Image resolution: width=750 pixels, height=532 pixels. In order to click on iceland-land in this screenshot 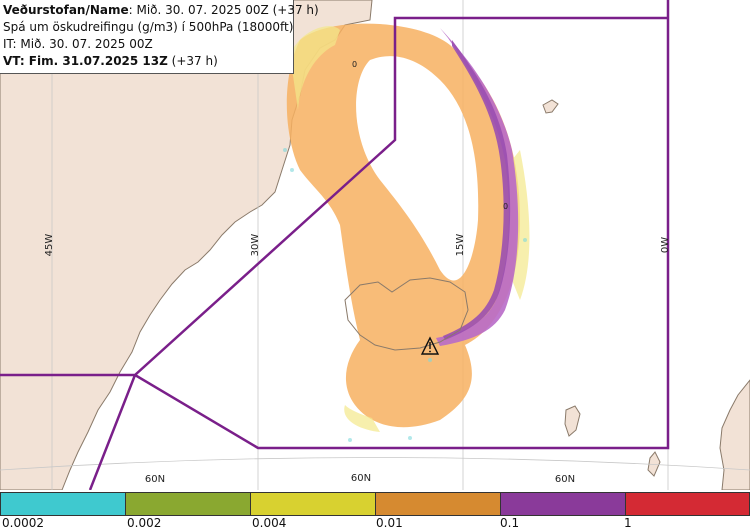, I will do `click(406, 314)`.